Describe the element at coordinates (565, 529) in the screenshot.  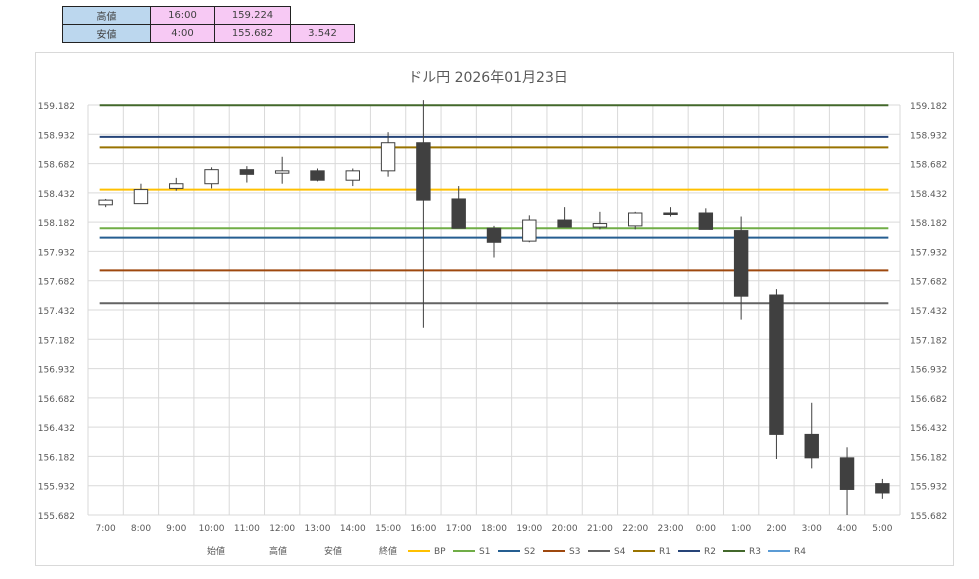
I see `x-tick-label: 20:00` at that location.